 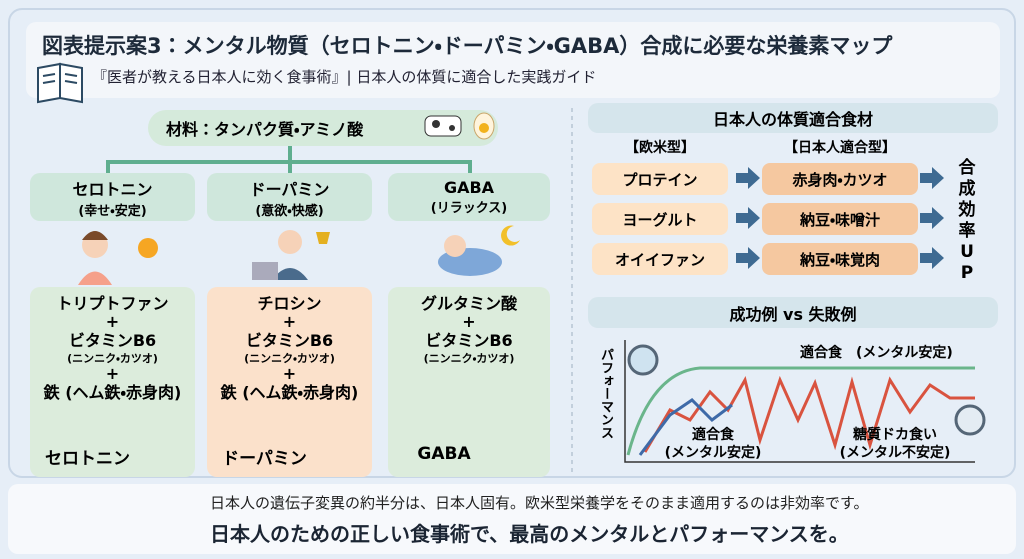 I want to click on book-icon, so click(x=60, y=83).